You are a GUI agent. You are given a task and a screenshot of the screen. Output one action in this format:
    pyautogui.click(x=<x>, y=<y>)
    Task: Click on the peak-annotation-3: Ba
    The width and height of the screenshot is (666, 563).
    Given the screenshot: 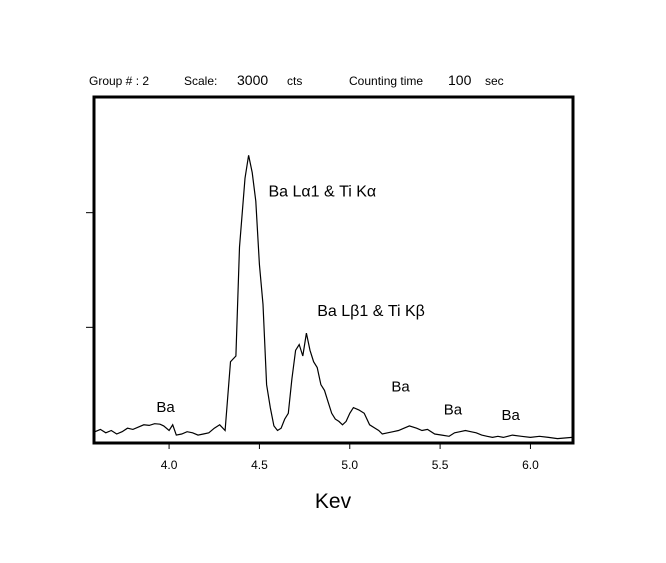 What is the action you would take?
    pyautogui.click(x=400, y=387)
    